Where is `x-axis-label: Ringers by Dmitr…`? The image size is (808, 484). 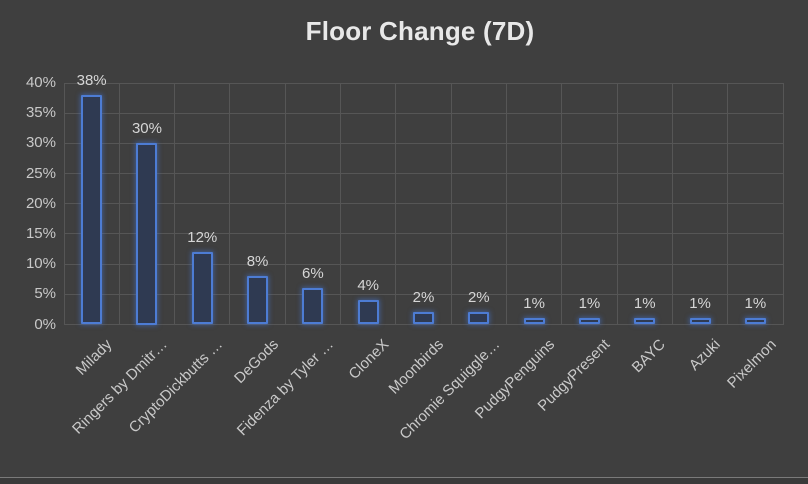 x-axis-label: Ringers by Dmitr… is located at coordinates (120, 386).